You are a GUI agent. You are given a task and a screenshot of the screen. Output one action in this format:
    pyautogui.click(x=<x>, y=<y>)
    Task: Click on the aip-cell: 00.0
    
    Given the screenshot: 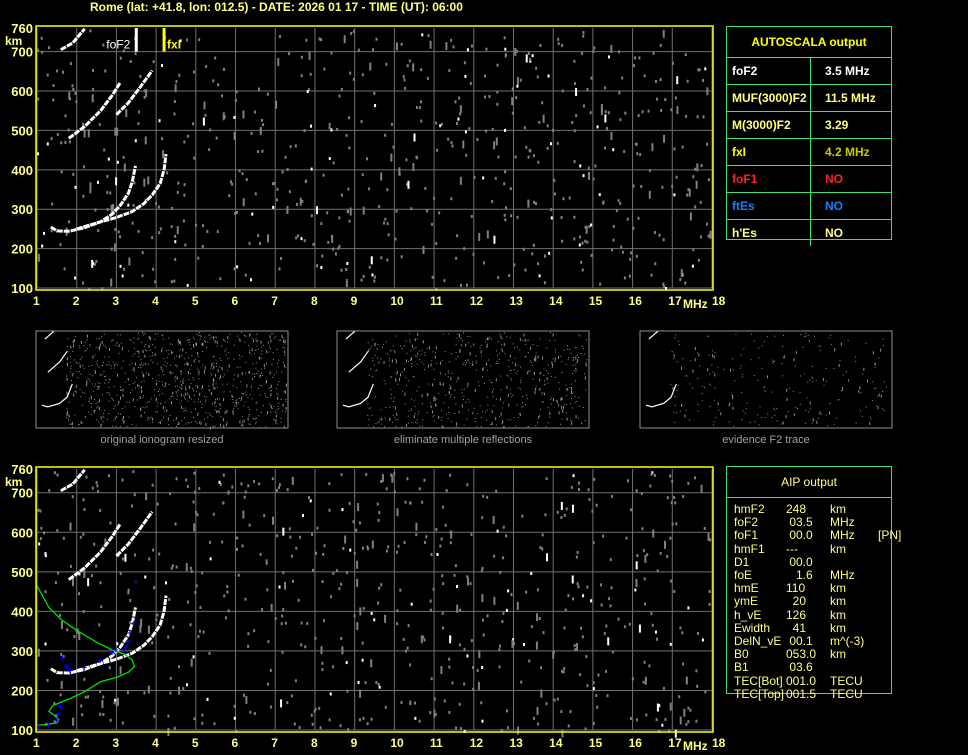 What is the action you would take?
    pyautogui.click(x=799, y=535)
    